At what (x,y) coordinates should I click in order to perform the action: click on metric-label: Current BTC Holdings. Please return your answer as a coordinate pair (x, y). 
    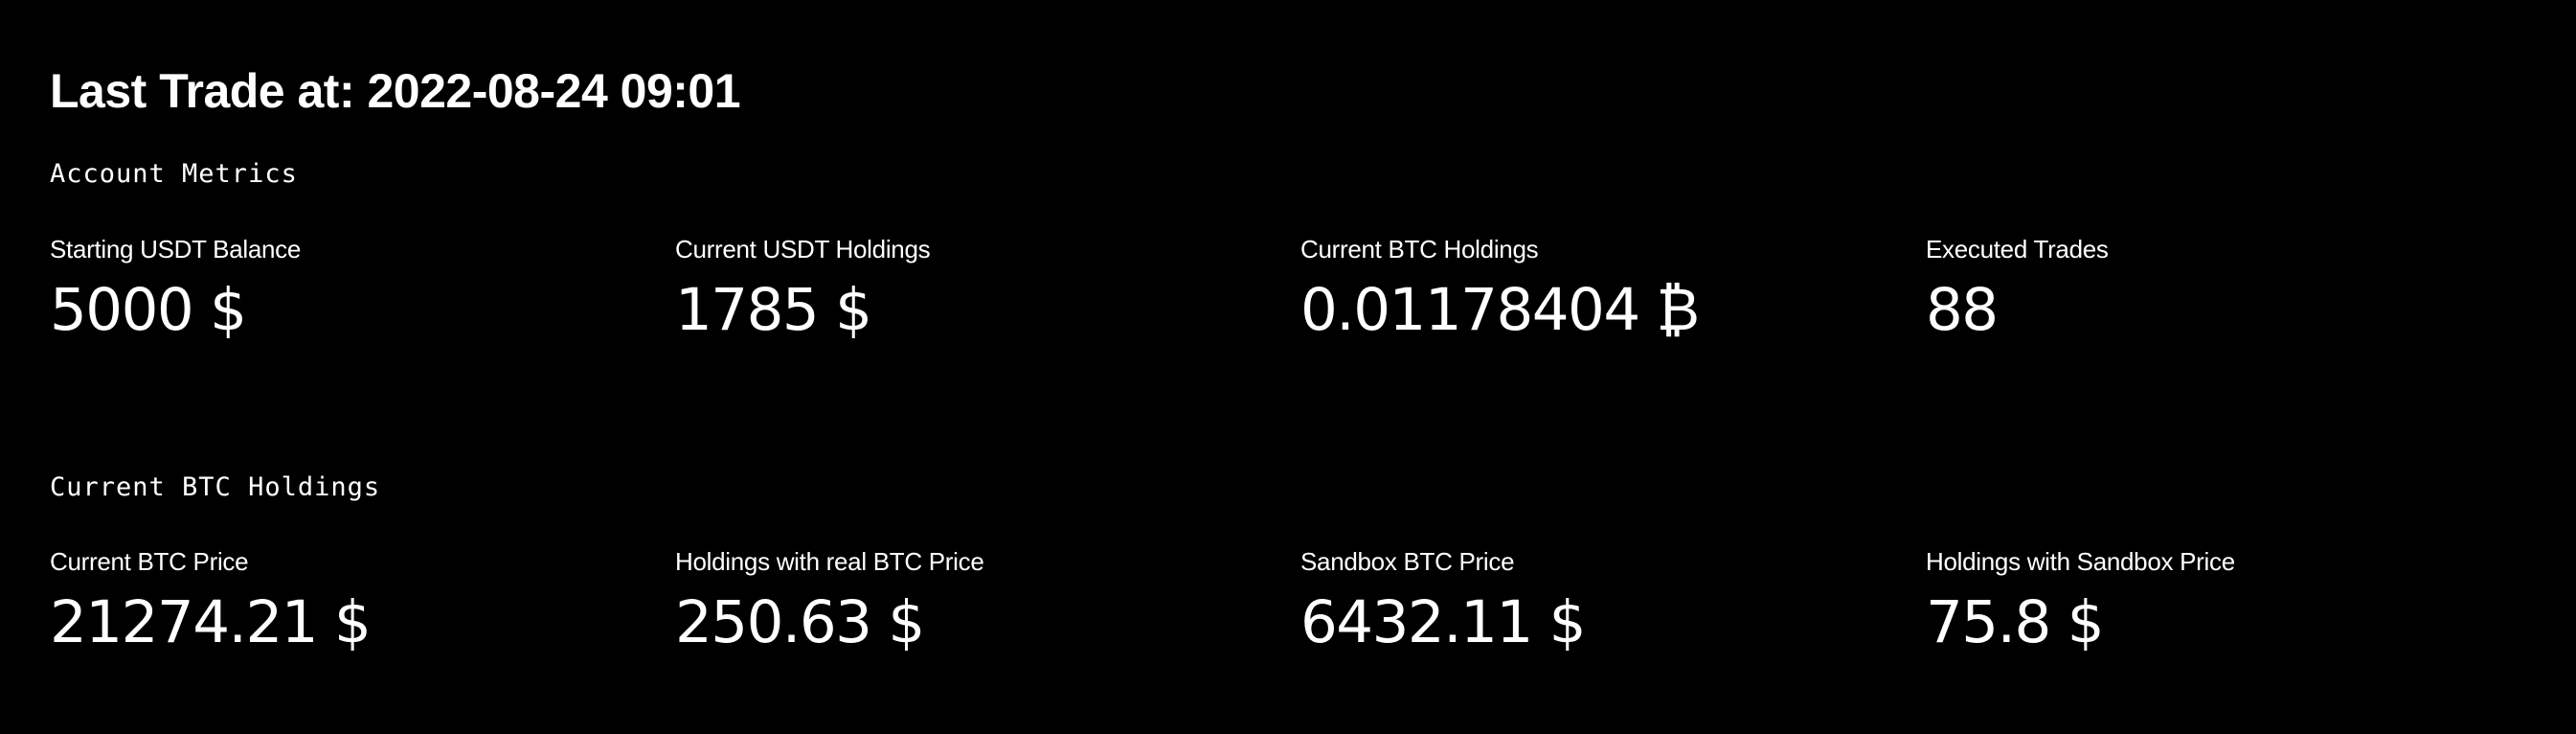
    Looking at the image, I should click on (1419, 249).